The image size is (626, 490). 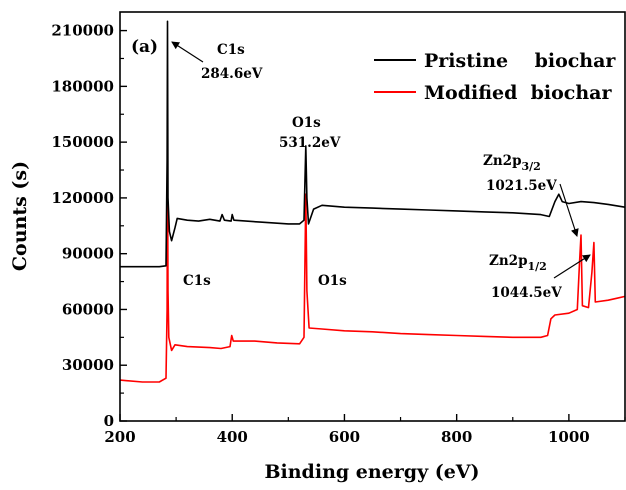 I want to click on x-tick-label: 1000, so click(x=569, y=437).